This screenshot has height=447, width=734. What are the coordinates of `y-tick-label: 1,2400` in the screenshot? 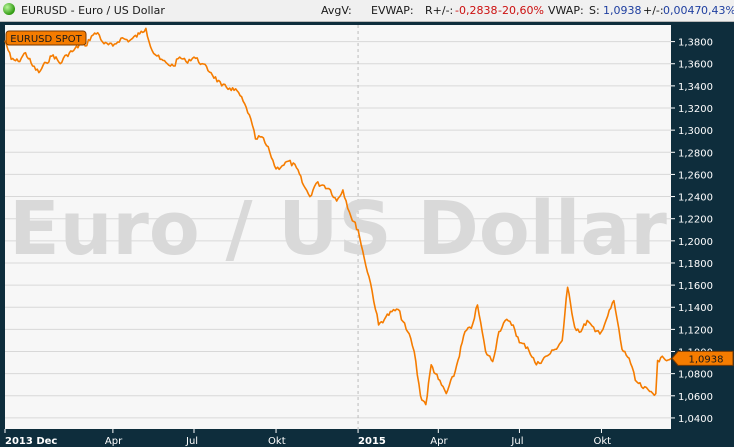 It's located at (695, 198).